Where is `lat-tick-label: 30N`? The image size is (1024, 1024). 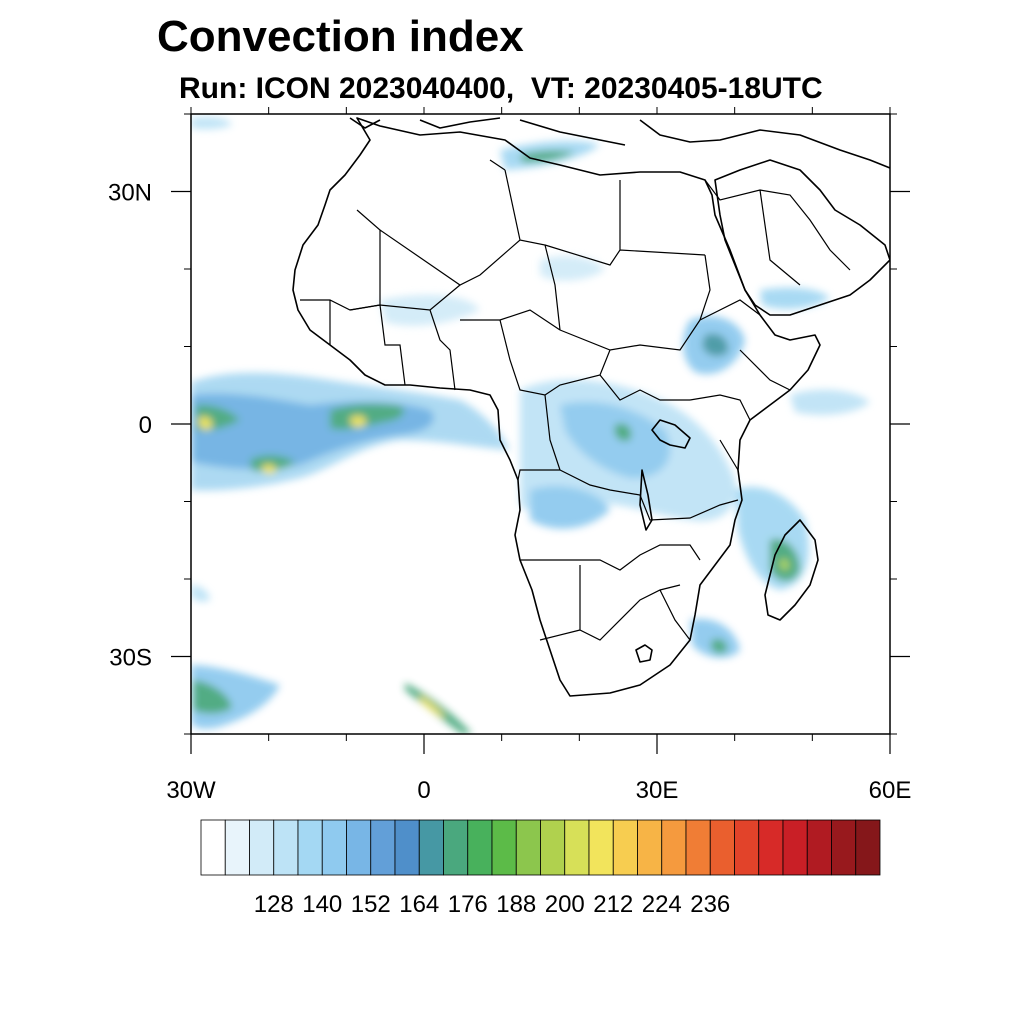 lat-tick-label: 30N is located at coordinates (130, 193).